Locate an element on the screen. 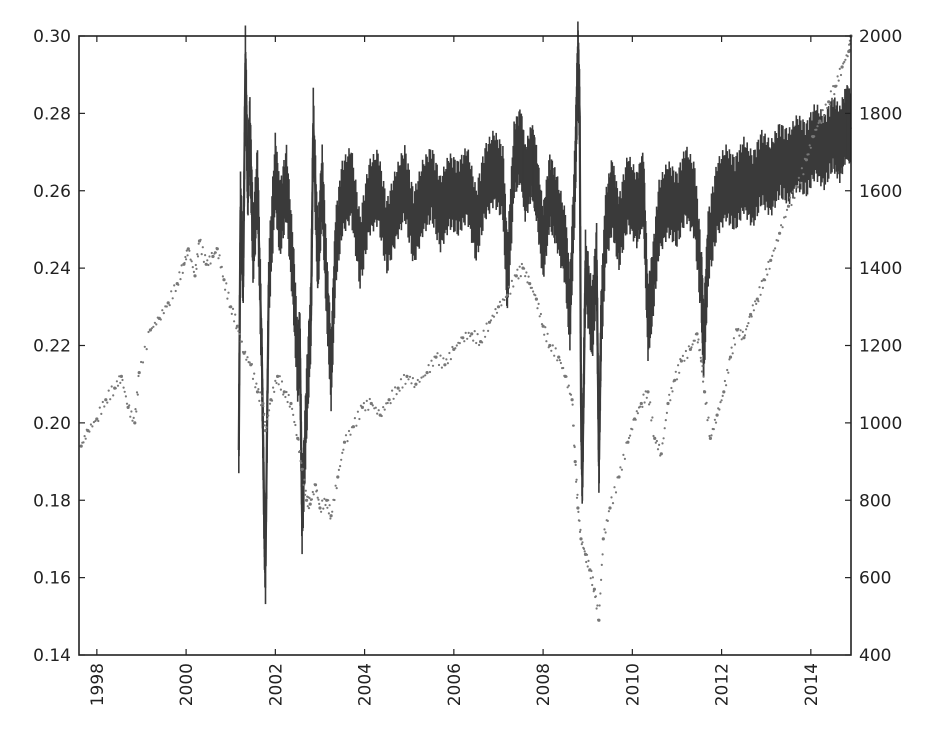  left-tick-label: 0.16 is located at coordinates (52, 579).